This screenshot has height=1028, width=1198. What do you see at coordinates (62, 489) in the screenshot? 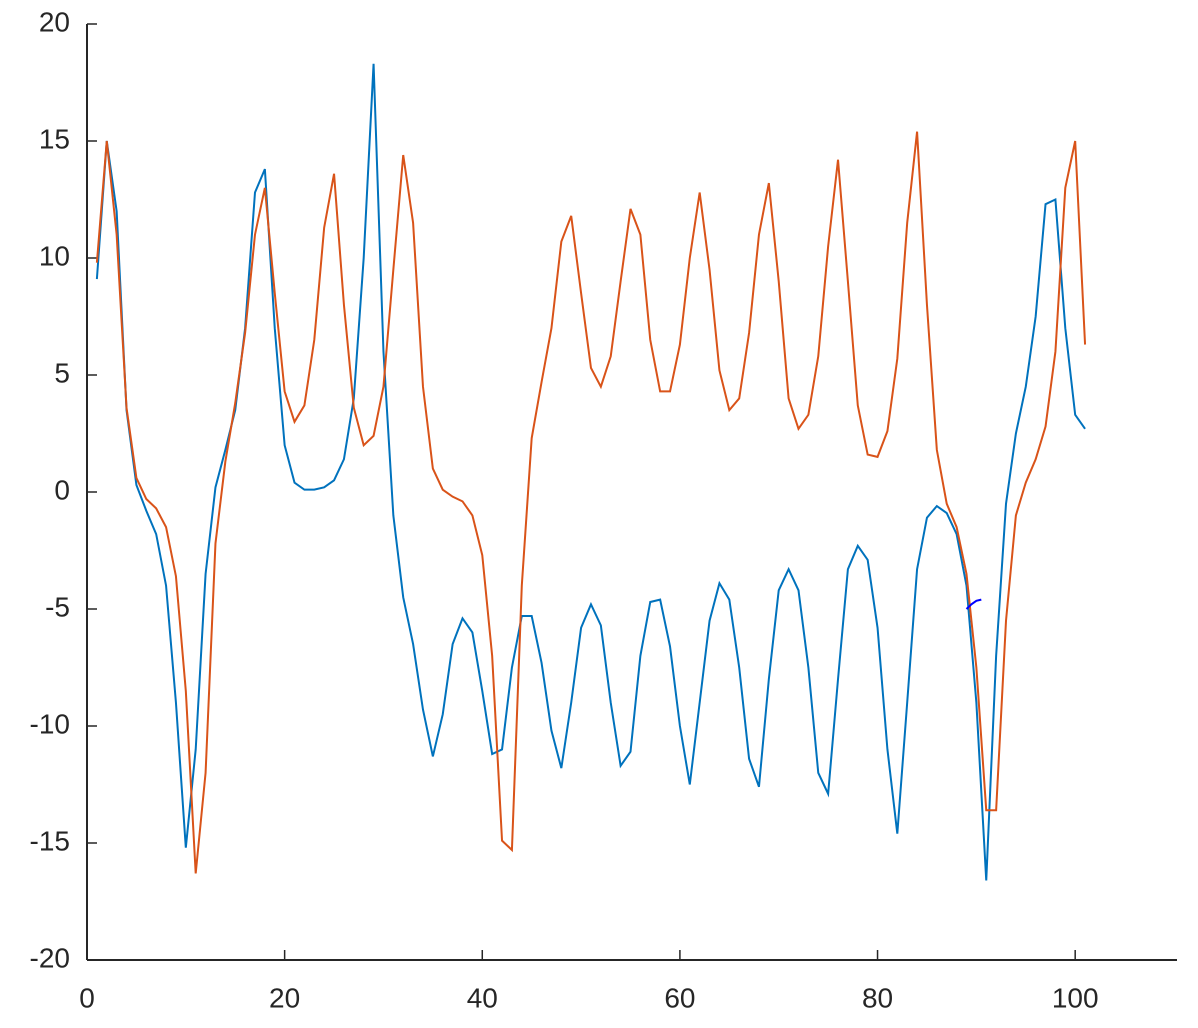
I see `y-tick-label: 0` at bounding box center [62, 489].